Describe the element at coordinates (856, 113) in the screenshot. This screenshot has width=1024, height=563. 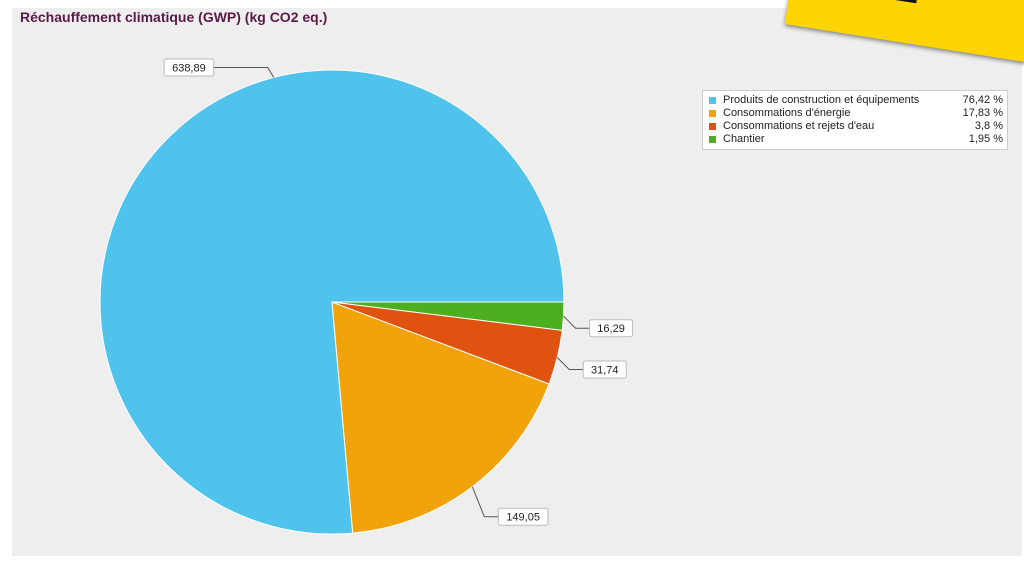
I see `legend-item: Consommations d'énergie 17,83 %` at that location.